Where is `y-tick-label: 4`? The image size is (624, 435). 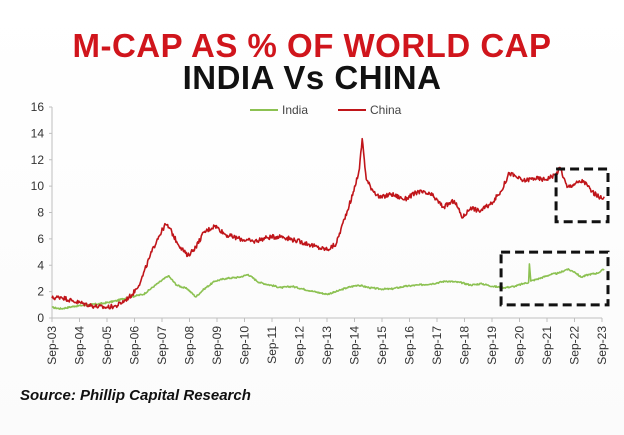
y-tick-label: 4 is located at coordinates (40, 265).